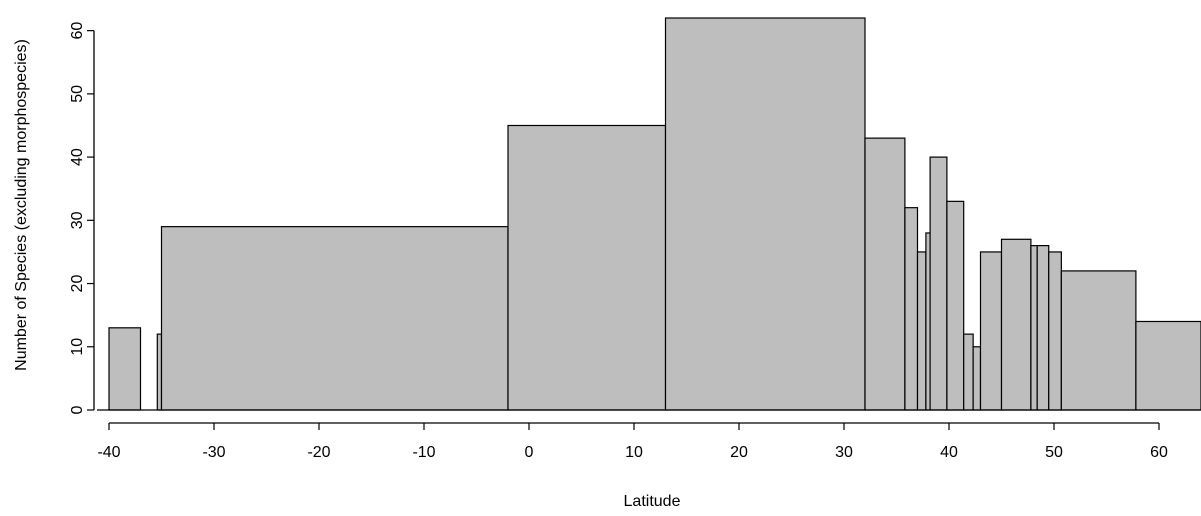 The height and width of the screenshot is (516, 1201). I want to click on y-tick-label: 0, so click(77, 409).